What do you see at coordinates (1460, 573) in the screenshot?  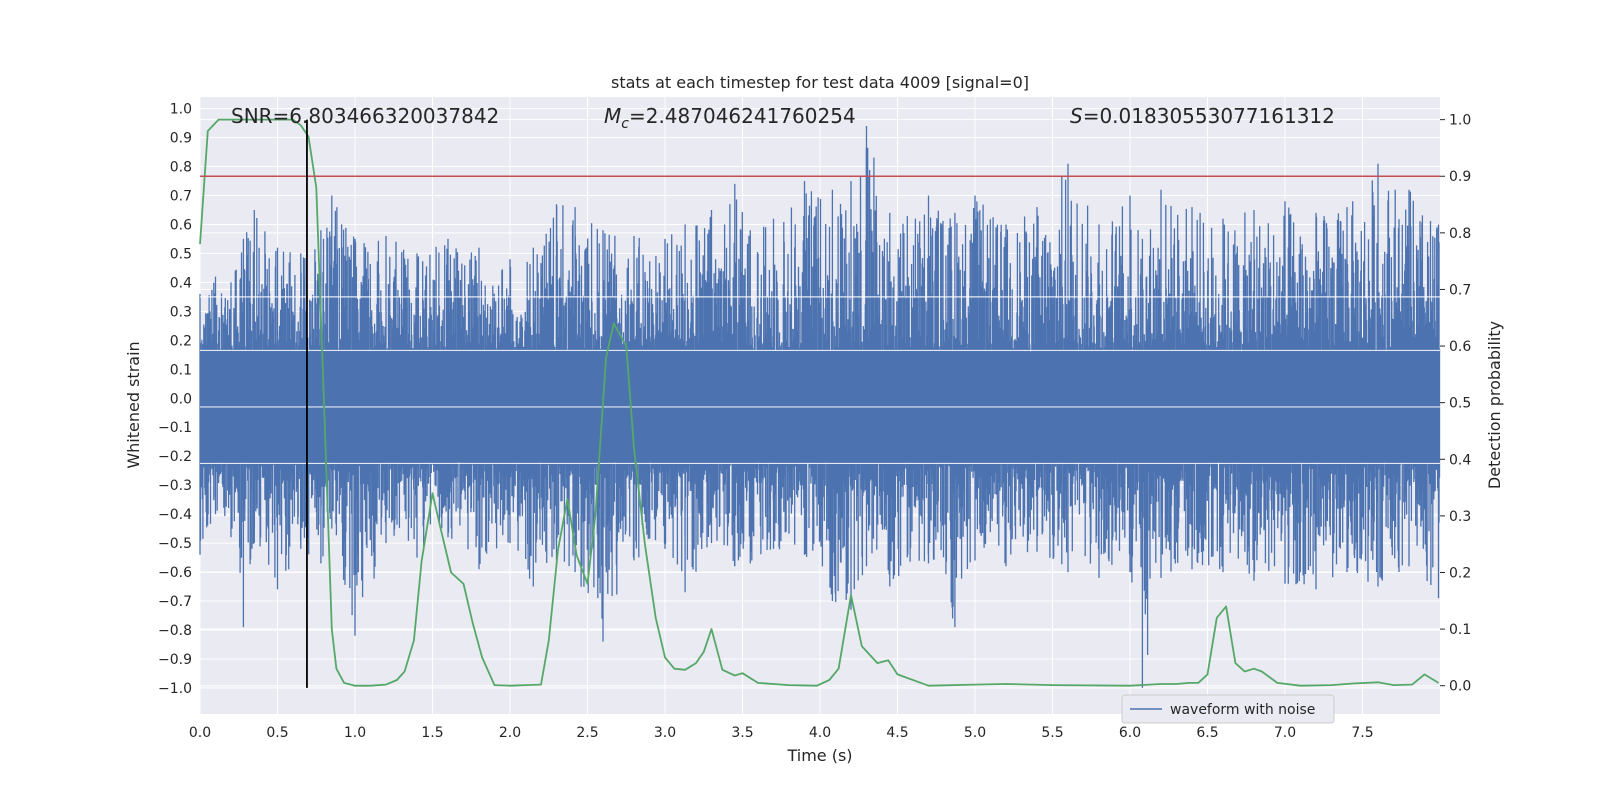 I see `y-right-tick-label: 0.2` at bounding box center [1460, 573].